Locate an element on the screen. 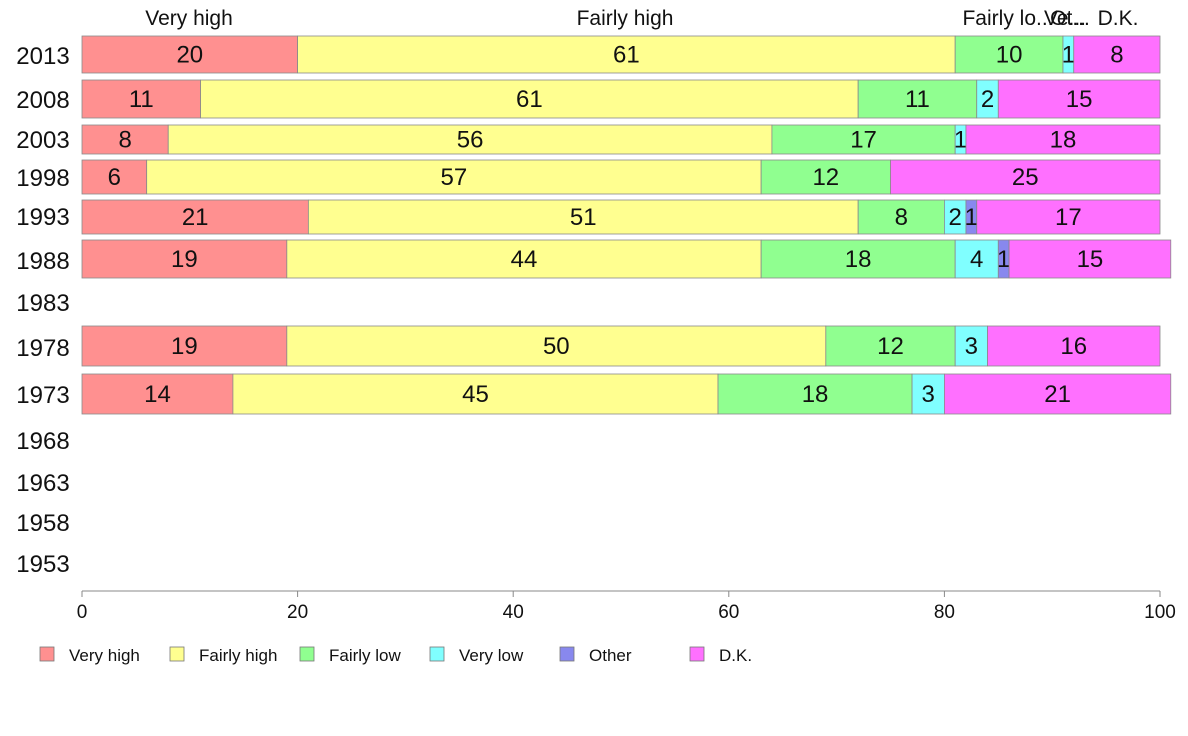  data-label: 19 is located at coordinates (184, 346).